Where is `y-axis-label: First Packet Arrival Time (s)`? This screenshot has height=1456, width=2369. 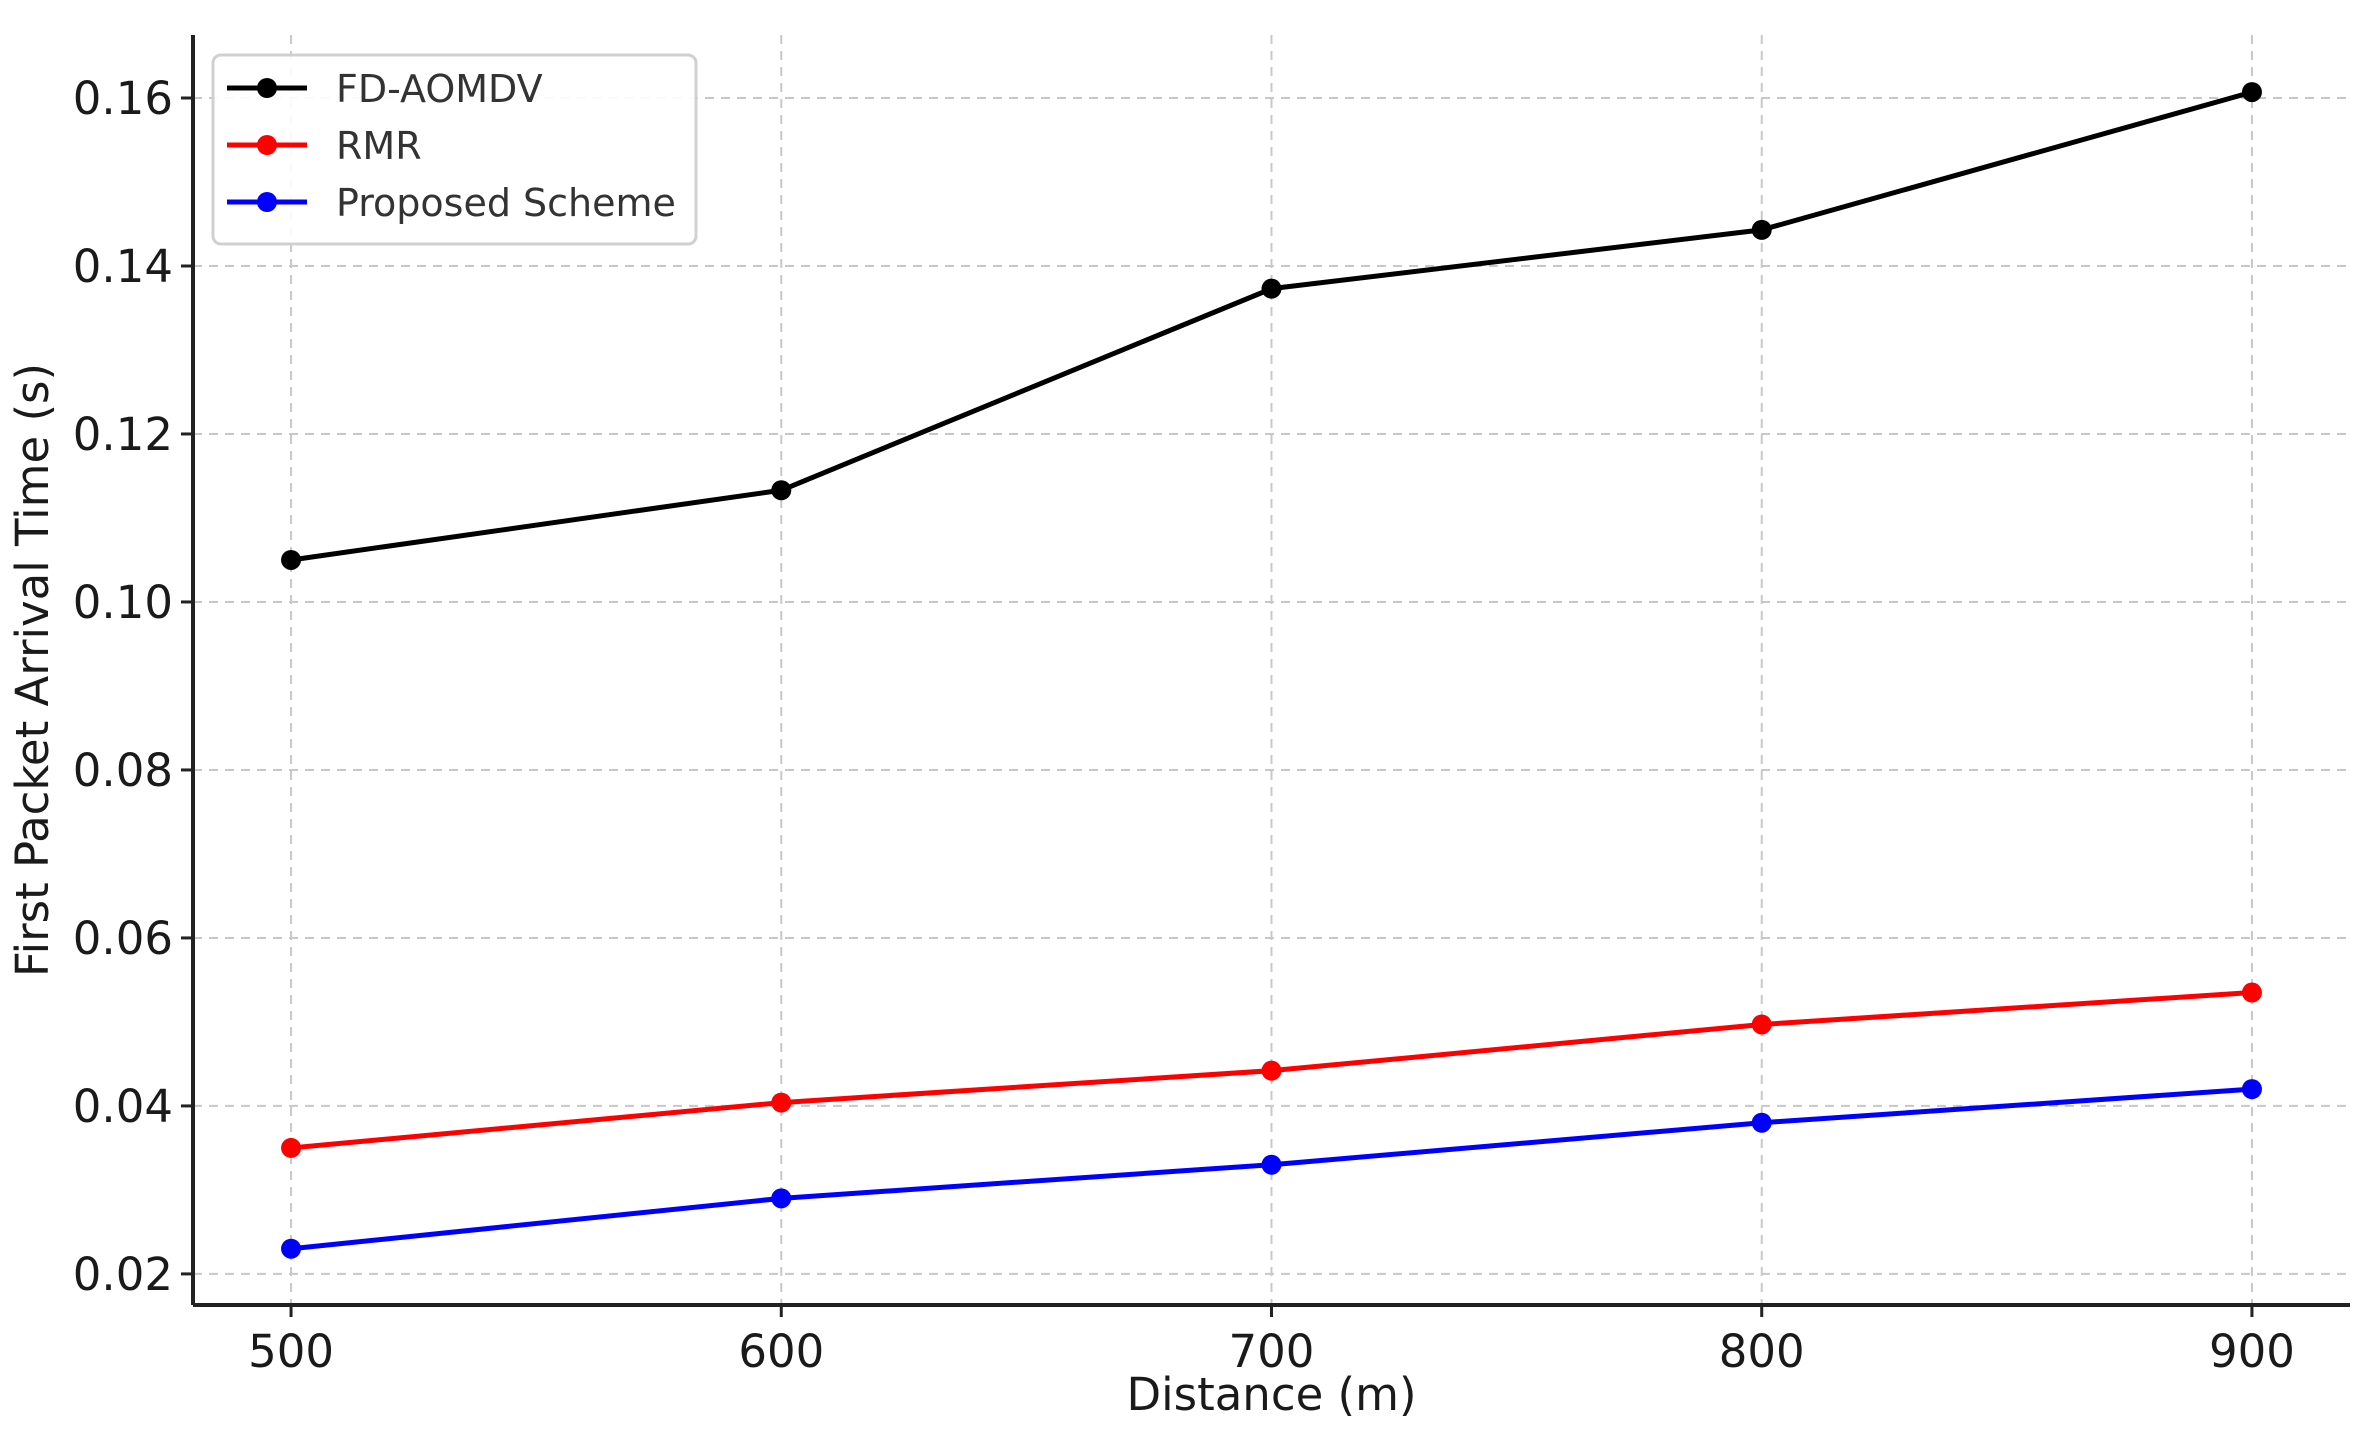
y-axis-label: First Packet Arrival Time (s) is located at coordinates (32, 670).